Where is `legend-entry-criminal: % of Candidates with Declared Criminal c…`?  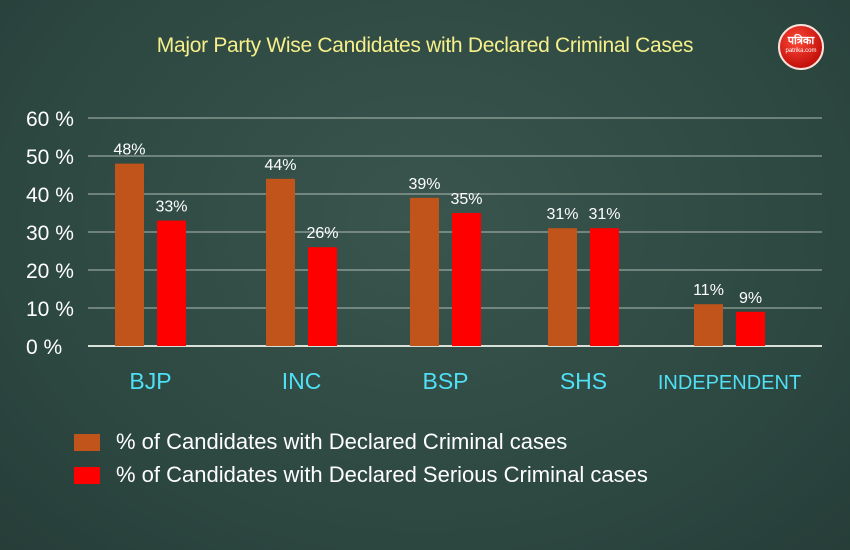 legend-entry-criminal: % of Candidates with Declared Criminal c… is located at coordinates (321, 441).